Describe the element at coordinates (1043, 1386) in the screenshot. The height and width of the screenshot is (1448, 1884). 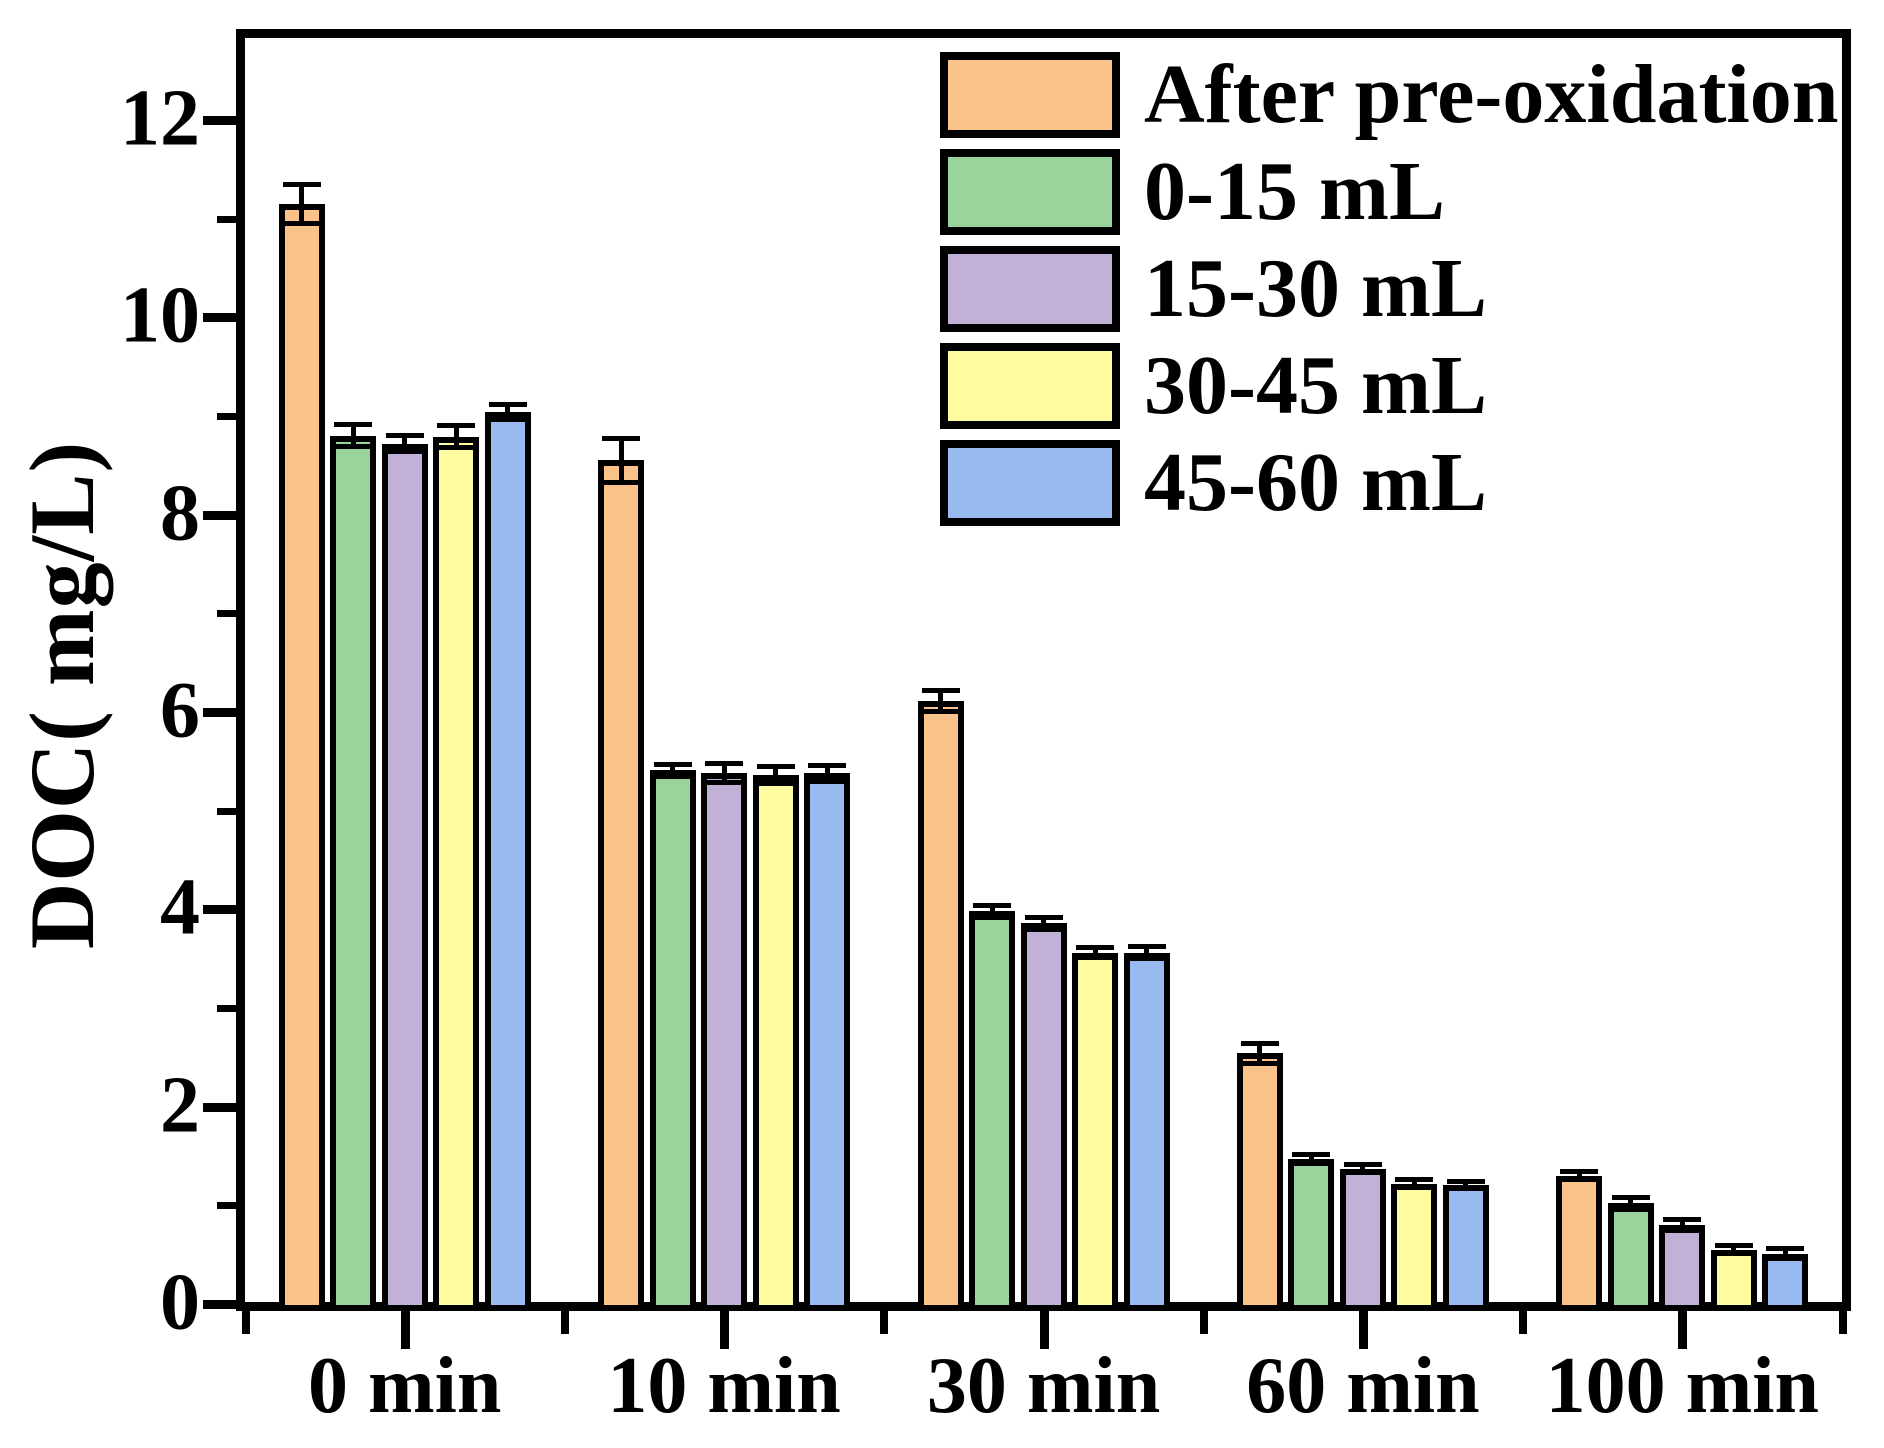
I see `x-axis-tick-label: 30 min` at that location.